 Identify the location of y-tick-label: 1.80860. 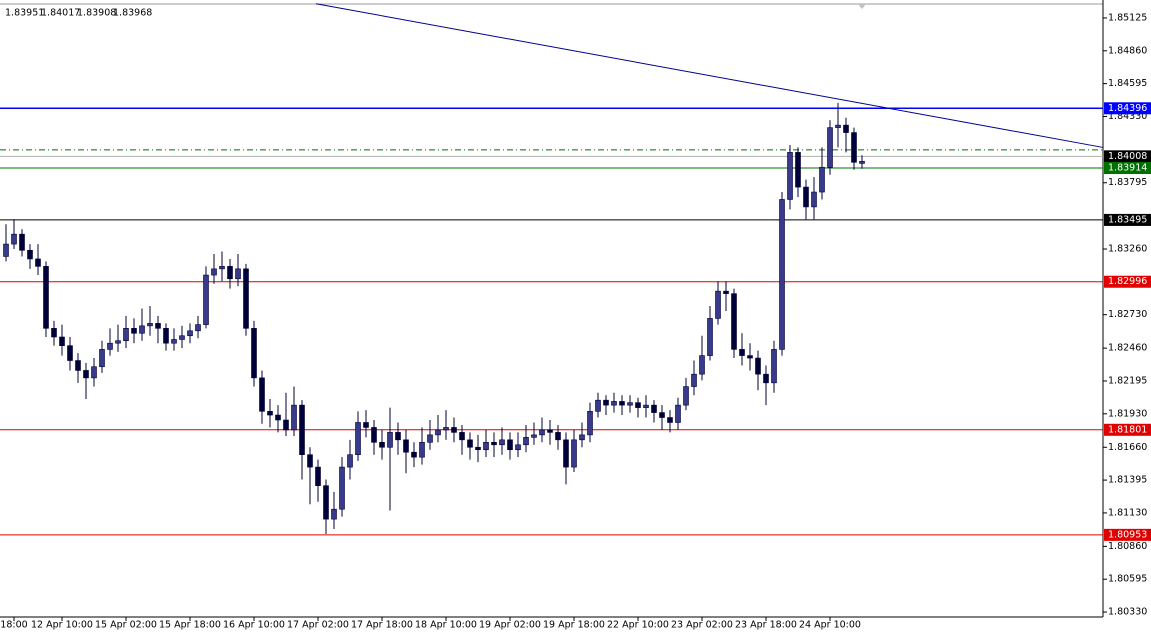
(1127, 546).